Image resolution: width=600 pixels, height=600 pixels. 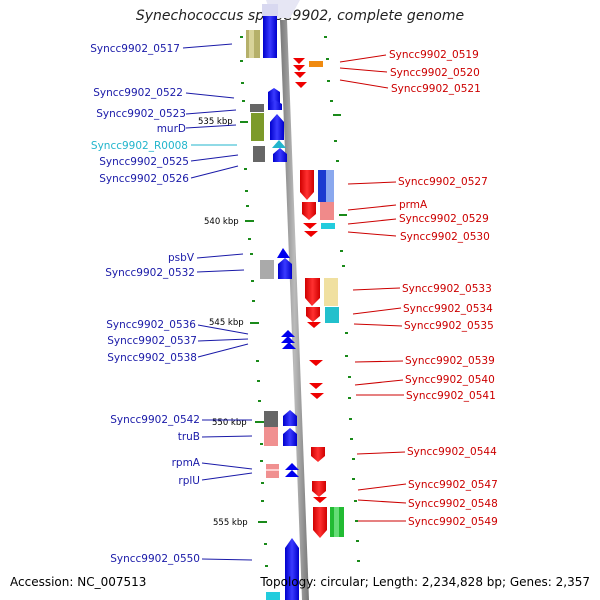 I want to click on gene-label: Syncc9902_0535, so click(x=449, y=326).